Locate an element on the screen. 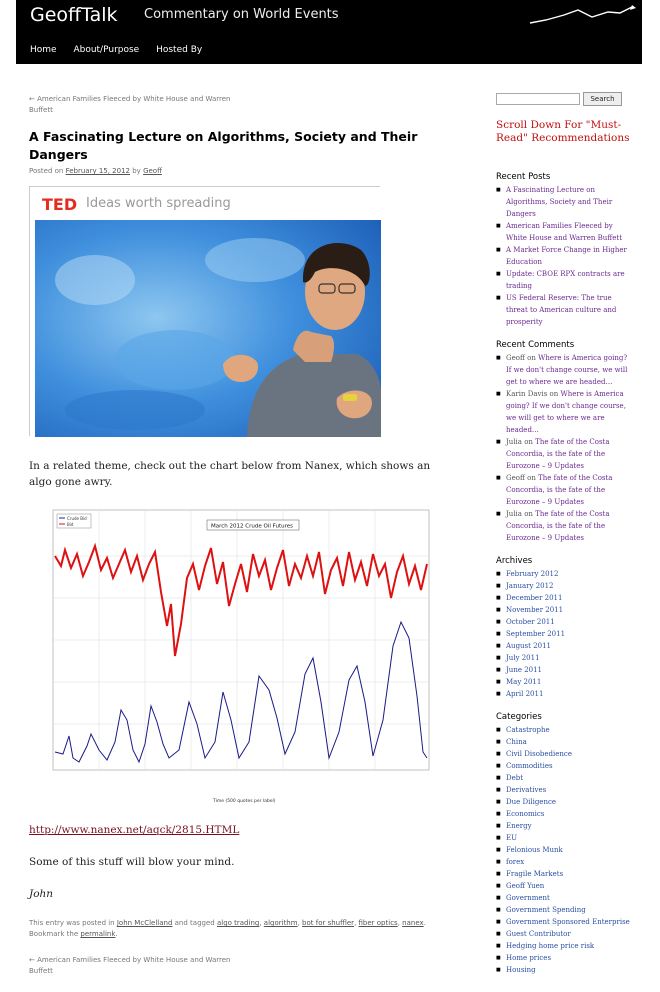  category-item-link: EU is located at coordinates (512, 838).